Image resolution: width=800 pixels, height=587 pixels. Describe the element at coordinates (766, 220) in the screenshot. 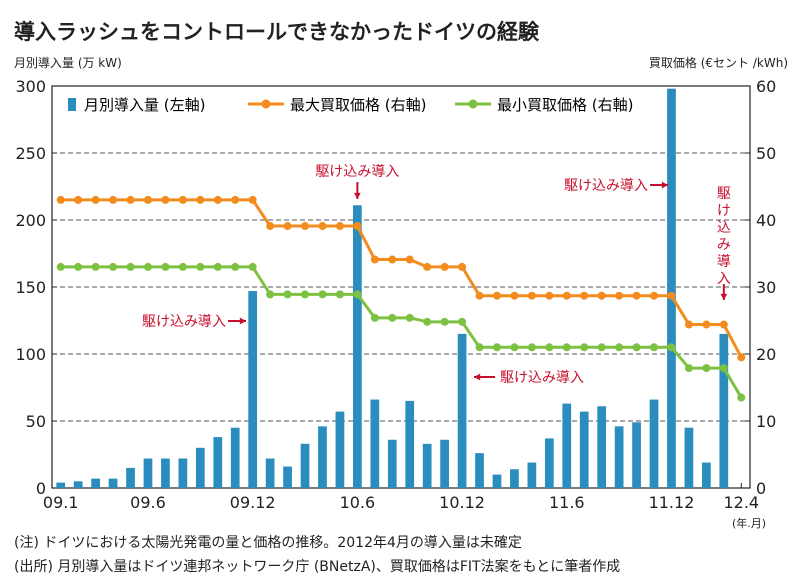

I see `y-right-tick-label: 40` at that location.